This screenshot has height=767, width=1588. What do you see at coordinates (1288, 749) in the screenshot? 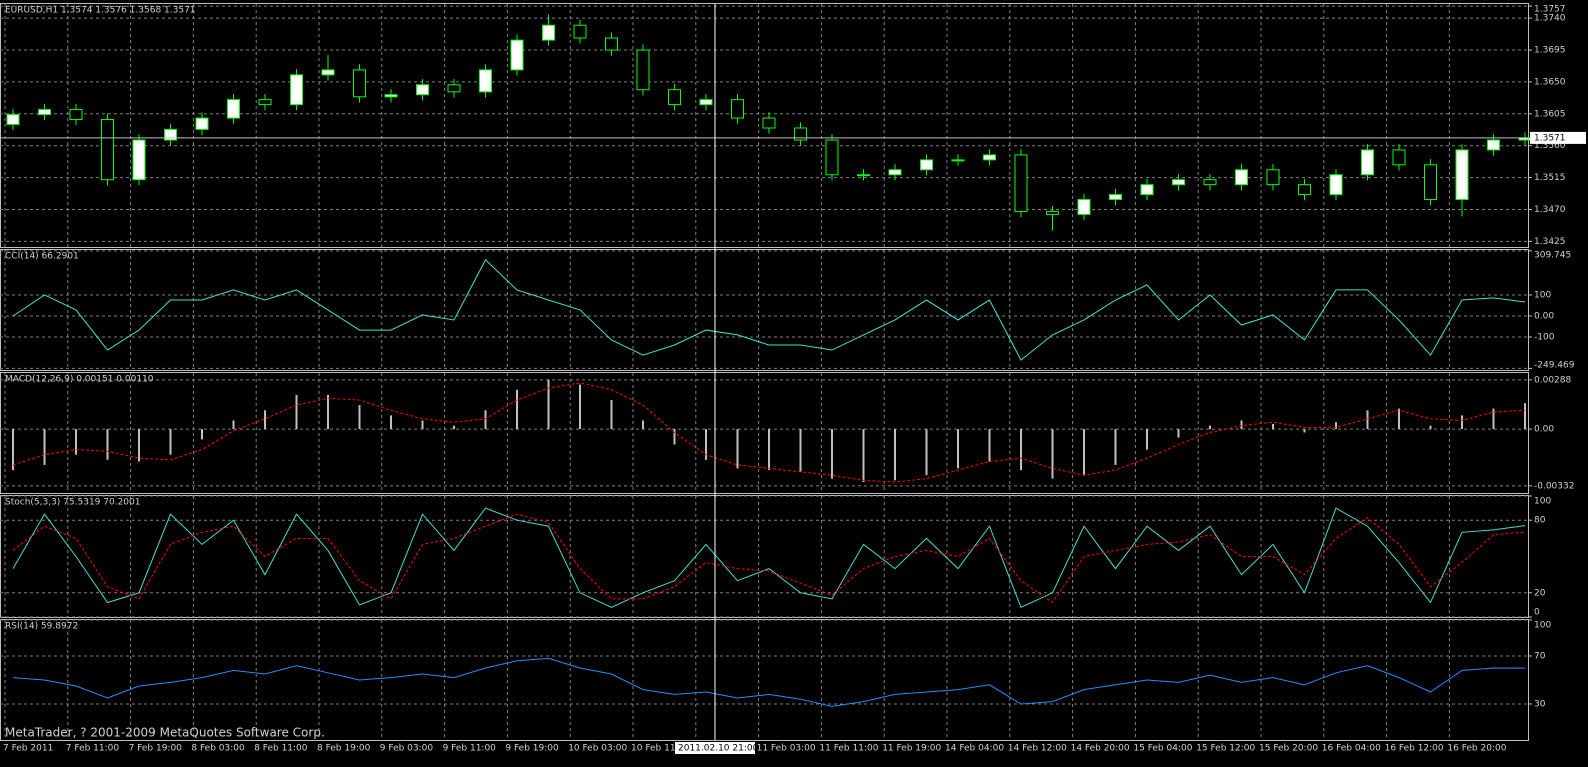
I see `x-tick-label: 15 Feb 20:00` at bounding box center [1288, 749].